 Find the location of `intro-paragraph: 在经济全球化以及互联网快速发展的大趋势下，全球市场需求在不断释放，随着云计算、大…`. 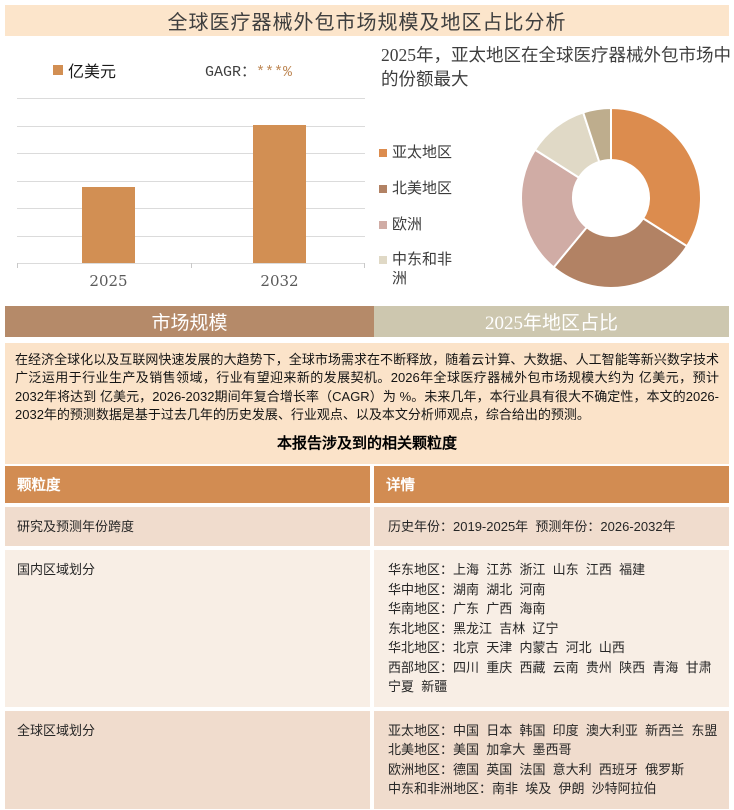

intro-paragraph: 在经济全球化以及互联网快速发展的大趋势下，全球市场需求在不断释放，随着云计算、大… is located at coordinates (367, 387).